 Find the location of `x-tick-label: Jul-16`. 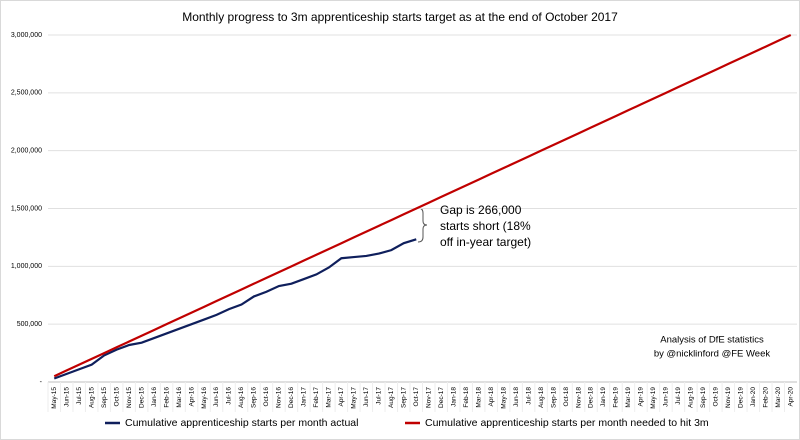

x-tick-label: Jul-16 is located at coordinates (229, 396).